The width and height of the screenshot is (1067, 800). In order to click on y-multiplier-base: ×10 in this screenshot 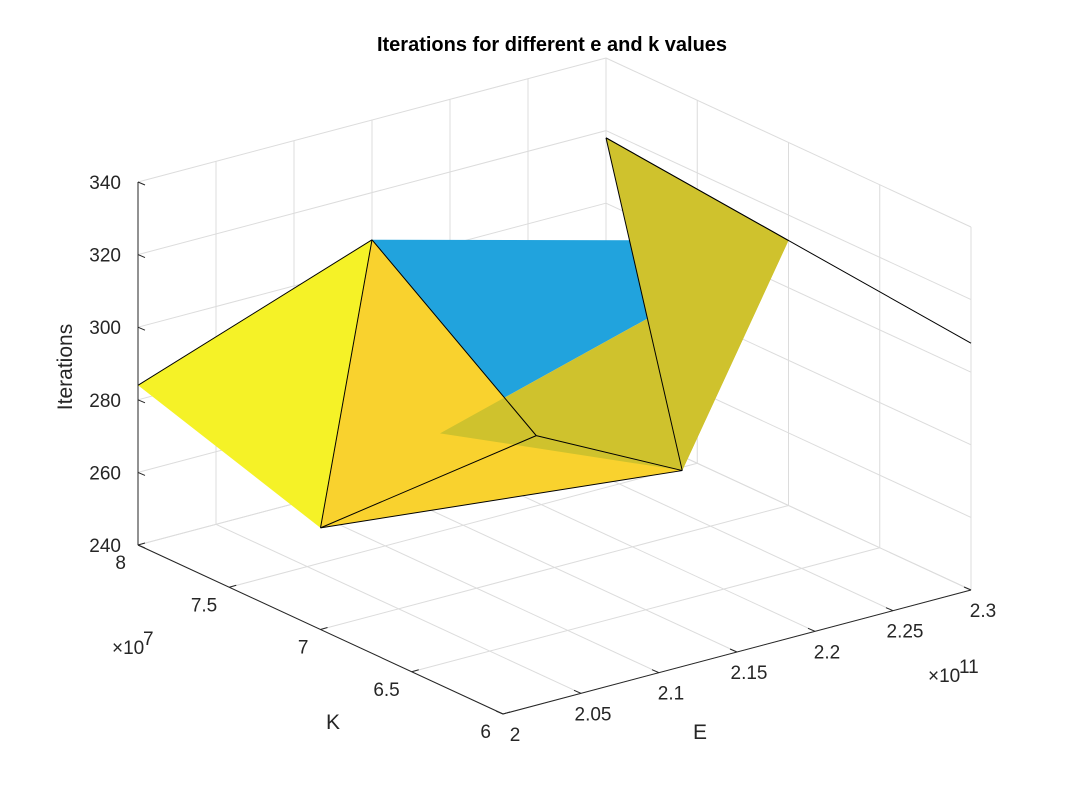, I will do `click(128, 648)`.